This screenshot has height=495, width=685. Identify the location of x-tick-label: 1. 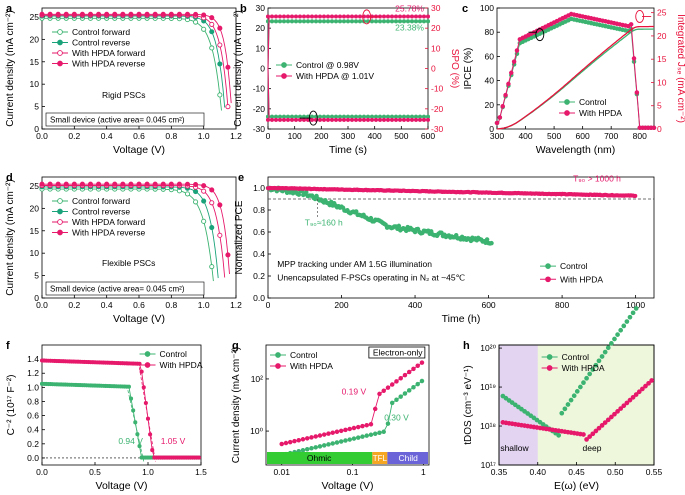
(423, 472).